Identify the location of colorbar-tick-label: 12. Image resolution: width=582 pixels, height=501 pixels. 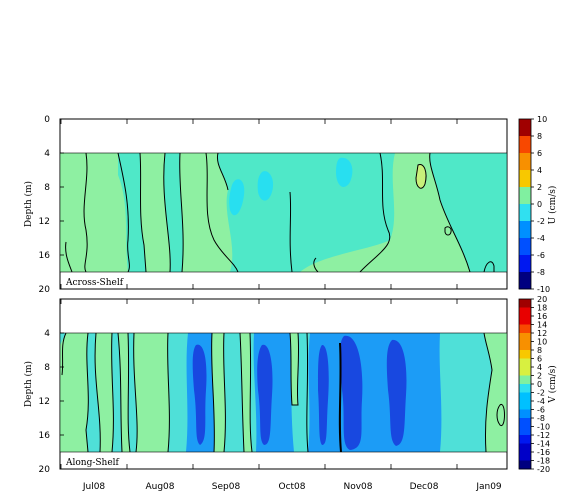
(542, 333).